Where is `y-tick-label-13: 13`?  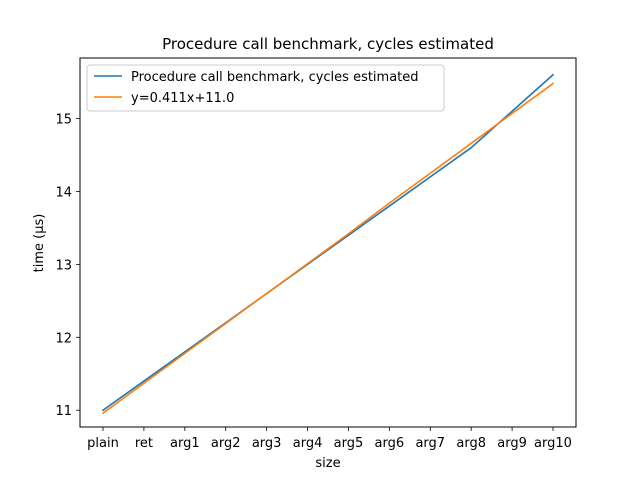 y-tick-label-13: 13 is located at coordinates (63, 265).